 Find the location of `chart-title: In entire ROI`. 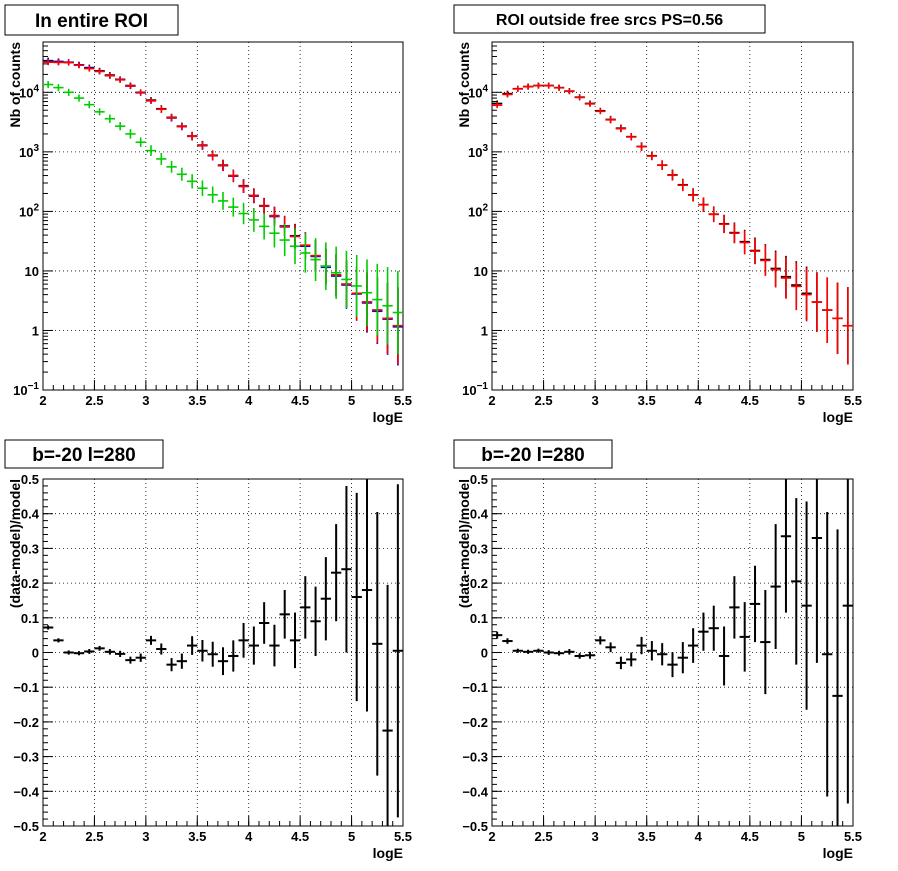

chart-title: In entire ROI is located at coordinates (91, 21).